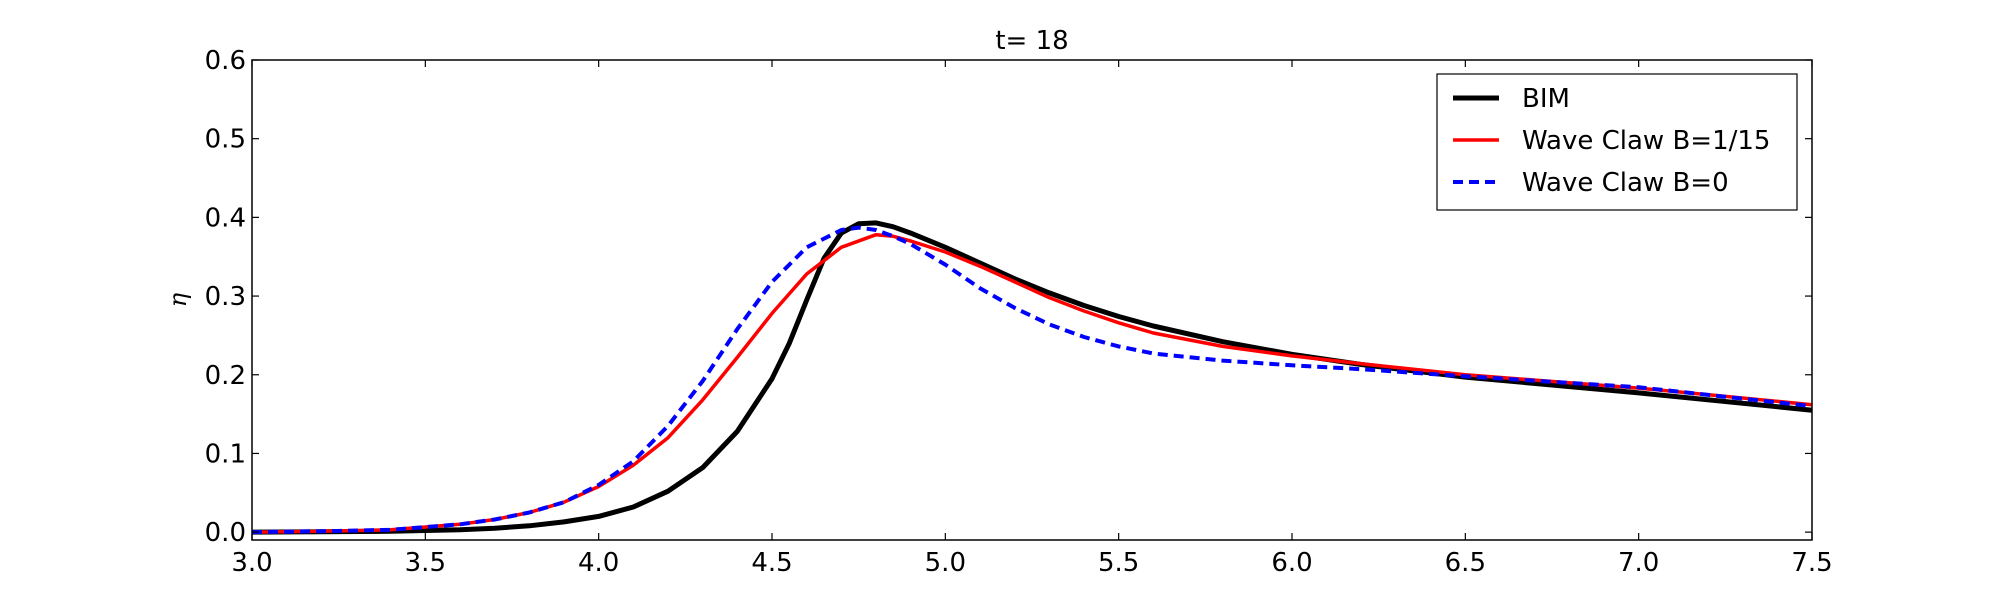 The image size is (2000, 600). What do you see at coordinates (225, 140) in the screenshot?
I see `y-tick-label: 0.5` at bounding box center [225, 140].